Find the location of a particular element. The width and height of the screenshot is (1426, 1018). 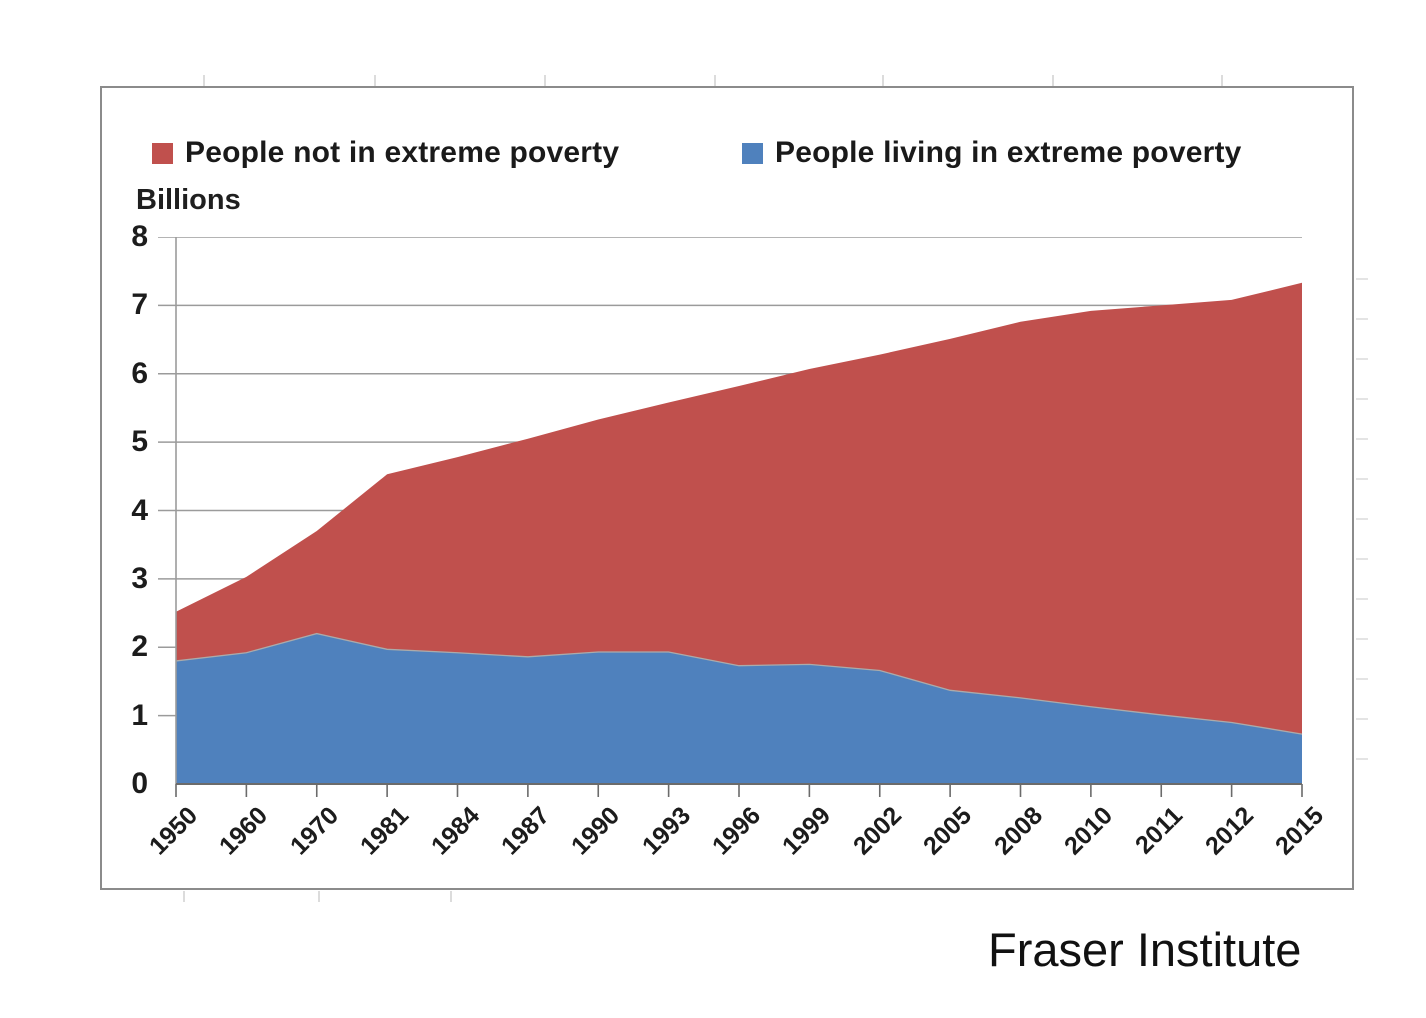

source-credit: Fraser Institute is located at coordinates (1145, 949).